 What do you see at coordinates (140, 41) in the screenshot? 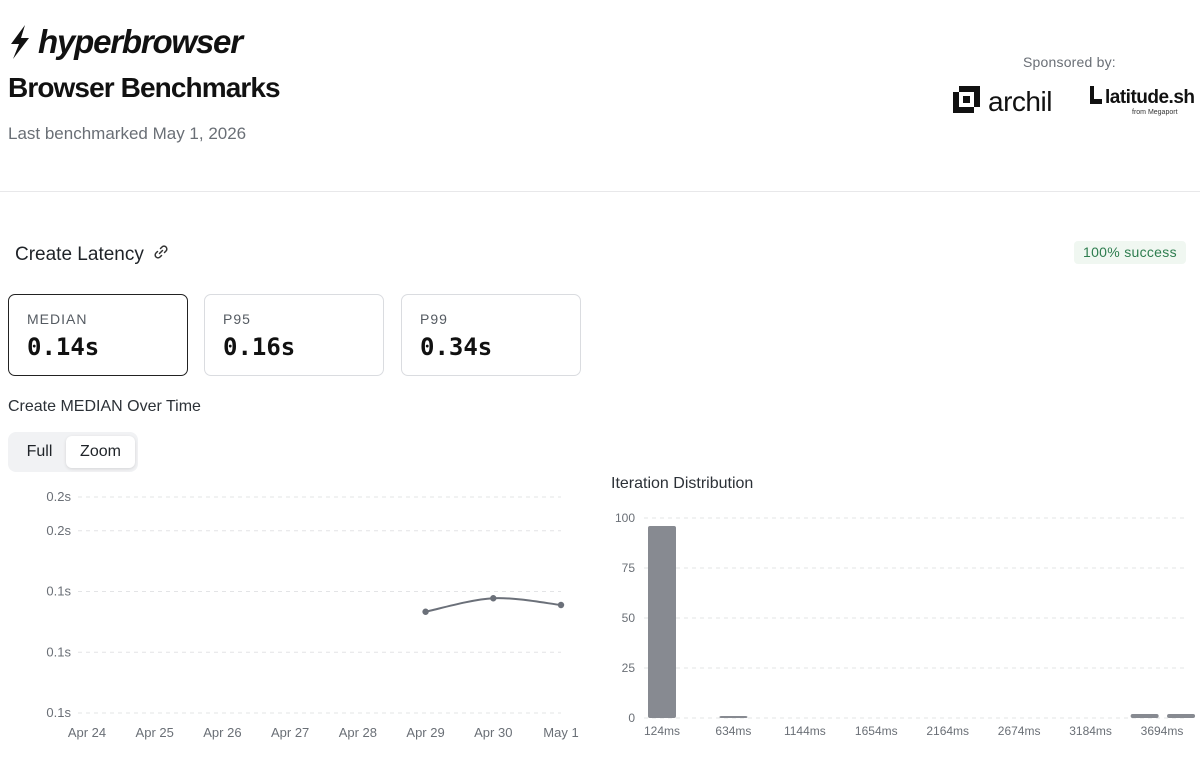
I see `brand-name: hyperbrowser` at bounding box center [140, 41].